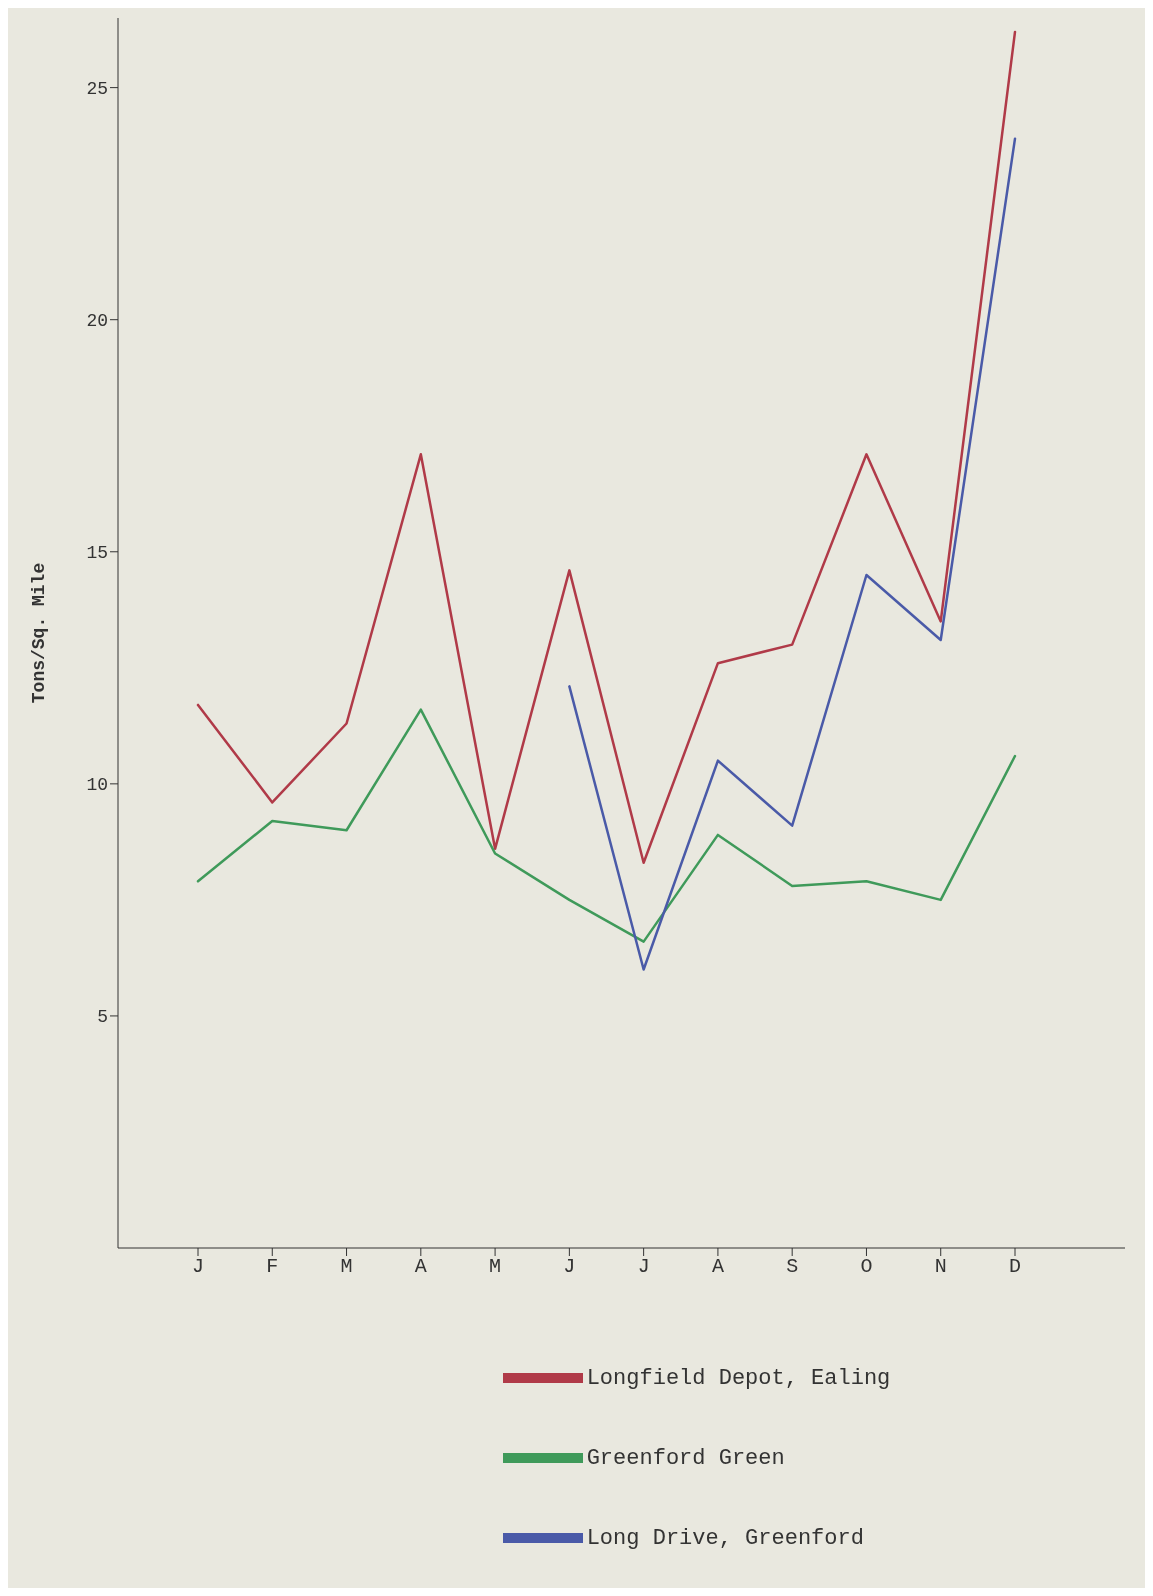  Describe the element at coordinates (1015, 1267) in the screenshot. I see `x-tick-label: D` at that location.